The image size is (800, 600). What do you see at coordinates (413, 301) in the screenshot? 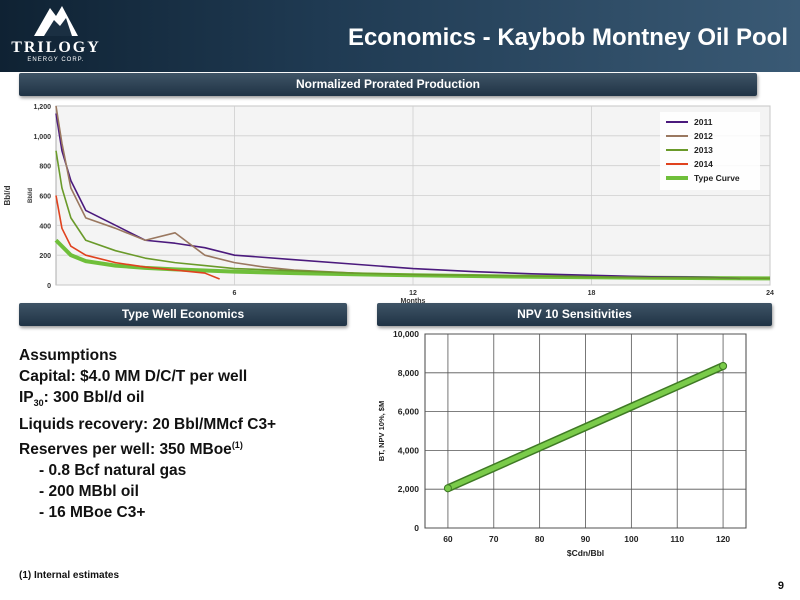
I see `x-axis-label: Months` at bounding box center [413, 301].